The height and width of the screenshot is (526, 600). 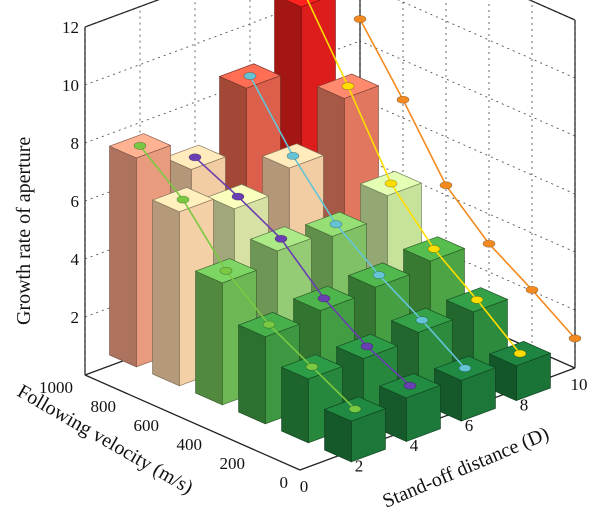 What do you see at coordinates (524, 404) in the screenshot?
I see `x-tick-label: 8` at bounding box center [524, 404].